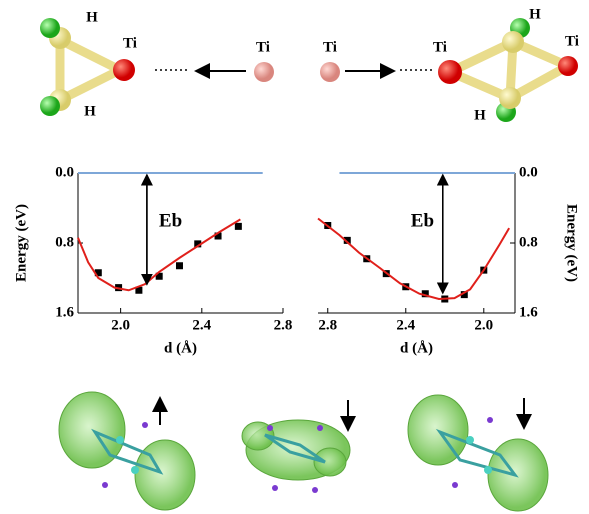  What do you see at coordinates (508, 70) in the screenshot?
I see `molecule-right` at bounding box center [508, 70].